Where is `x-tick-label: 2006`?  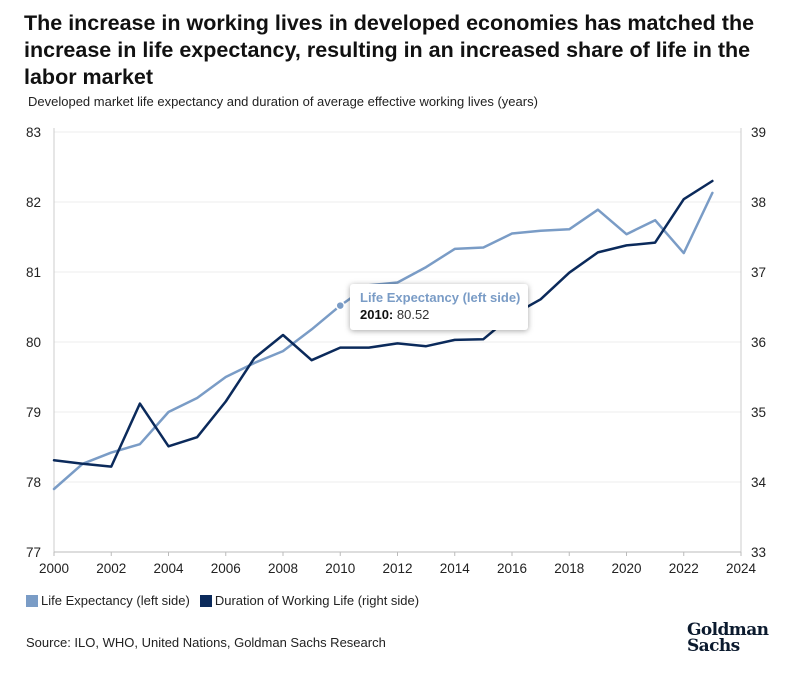 x-tick-label: 2006 is located at coordinates (226, 568).